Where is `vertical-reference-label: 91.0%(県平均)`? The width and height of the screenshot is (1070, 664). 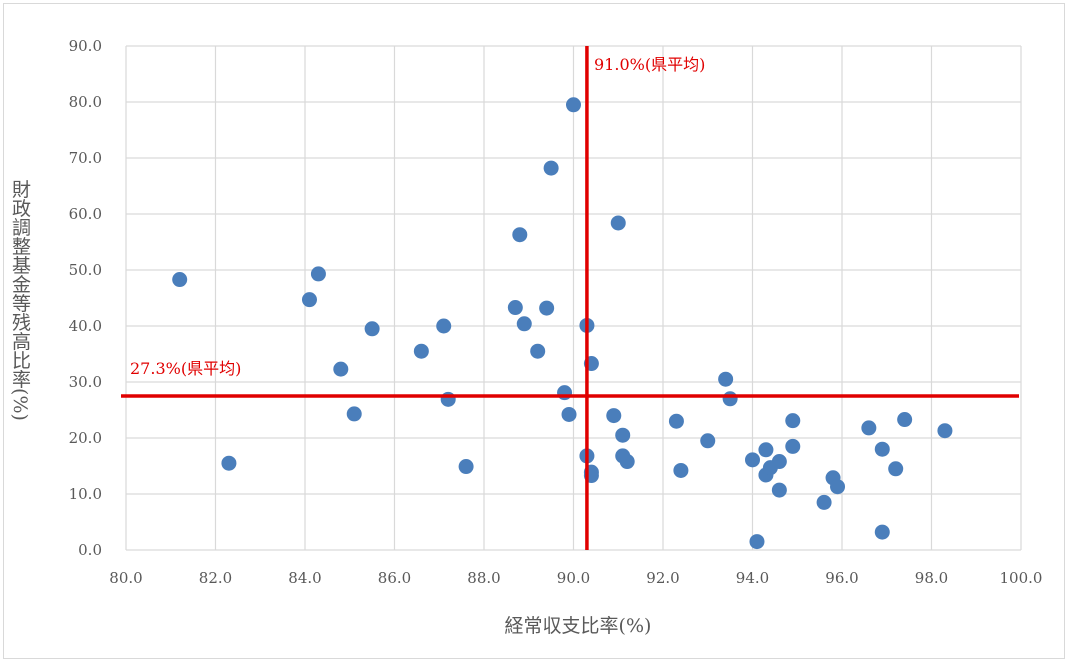
vertical-reference-label: 91.0%(県平均) is located at coordinates (649, 64).